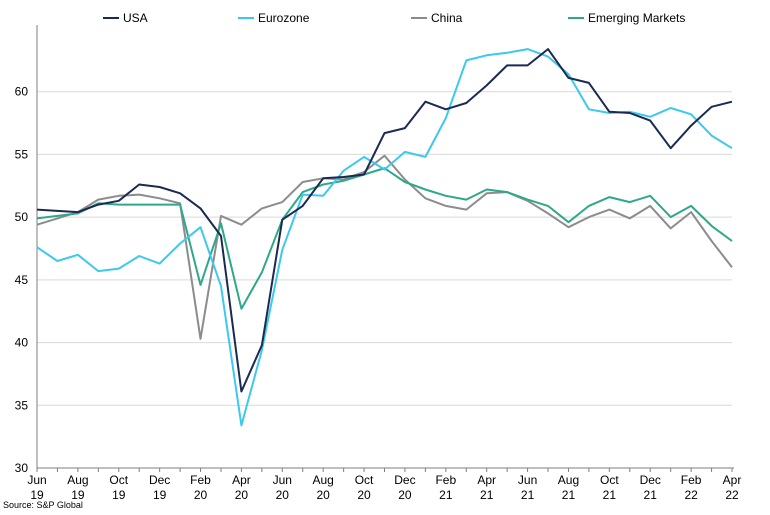 The image size is (770, 515). I want to click on y-tick-labels: 30 35 40 45 50 55 60, so click(22, 280).